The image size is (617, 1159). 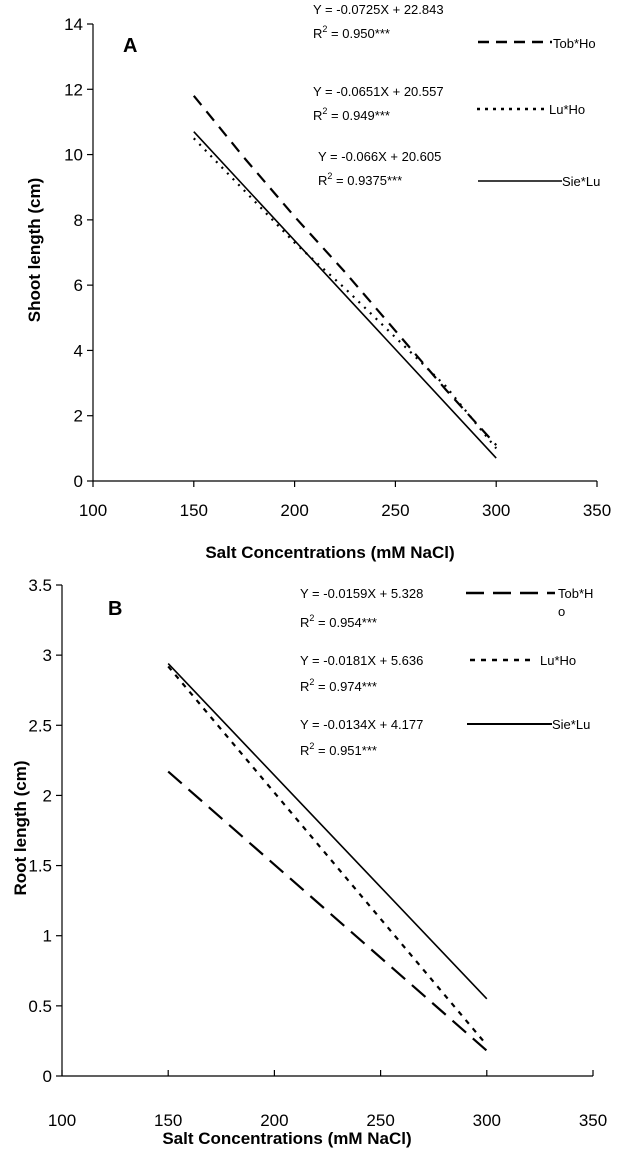 What do you see at coordinates (351, 32) in the screenshot?
I see `r2-tob-ho-a: R2 = 0.950***` at bounding box center [351, 32].